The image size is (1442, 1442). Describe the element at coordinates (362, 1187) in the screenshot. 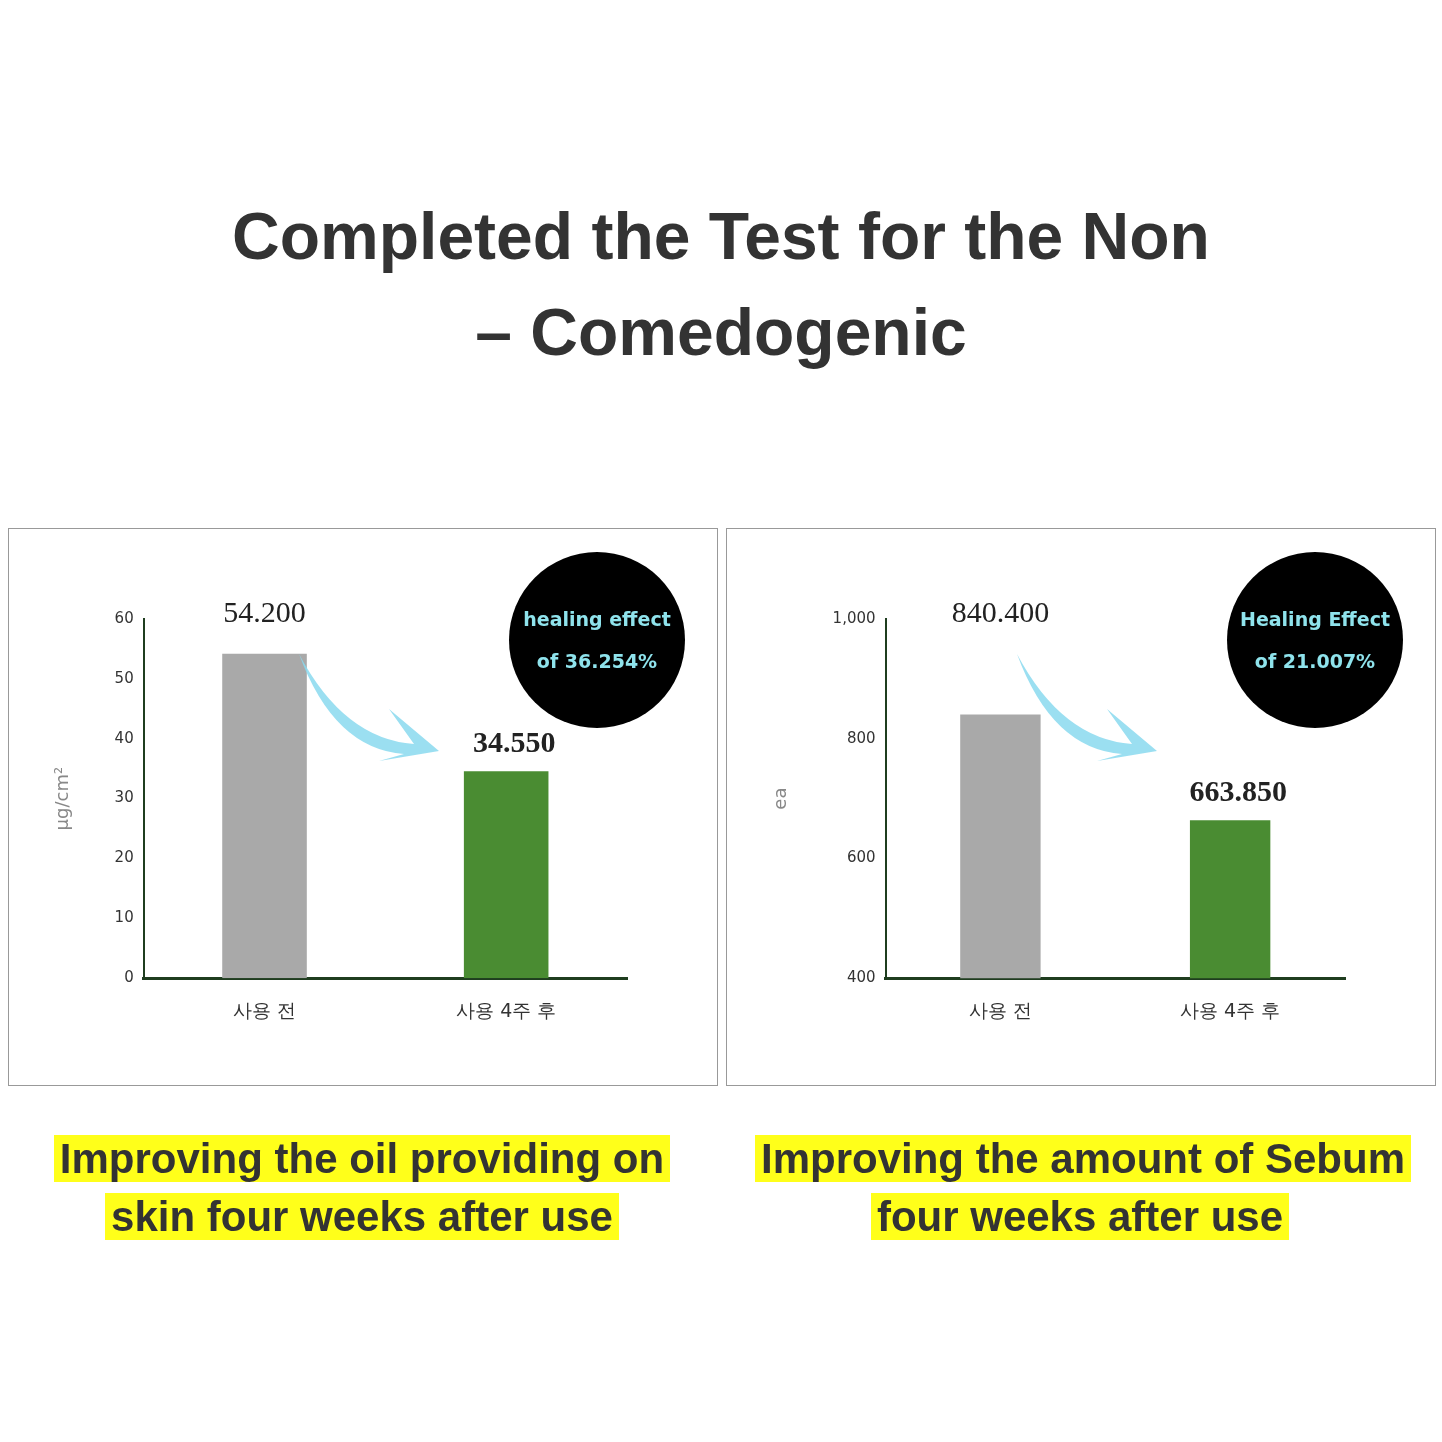

I see `text: Improving the oil providing on skin four weeks after use` at that location.